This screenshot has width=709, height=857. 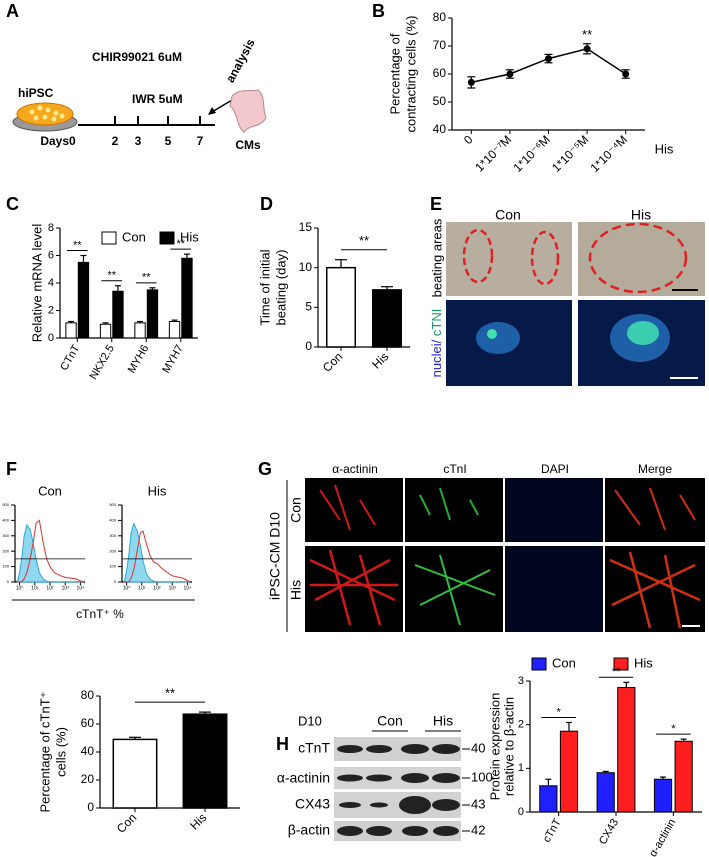 I want to click on panel-label: E, so click(x=436, y=204).